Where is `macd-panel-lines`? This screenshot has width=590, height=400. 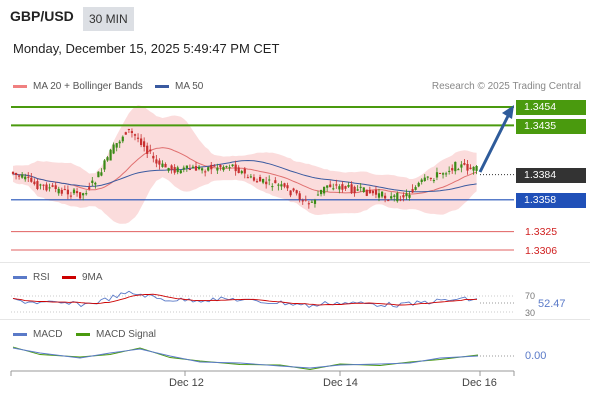
macd-panel-lines is located at coordinates (263, 358).